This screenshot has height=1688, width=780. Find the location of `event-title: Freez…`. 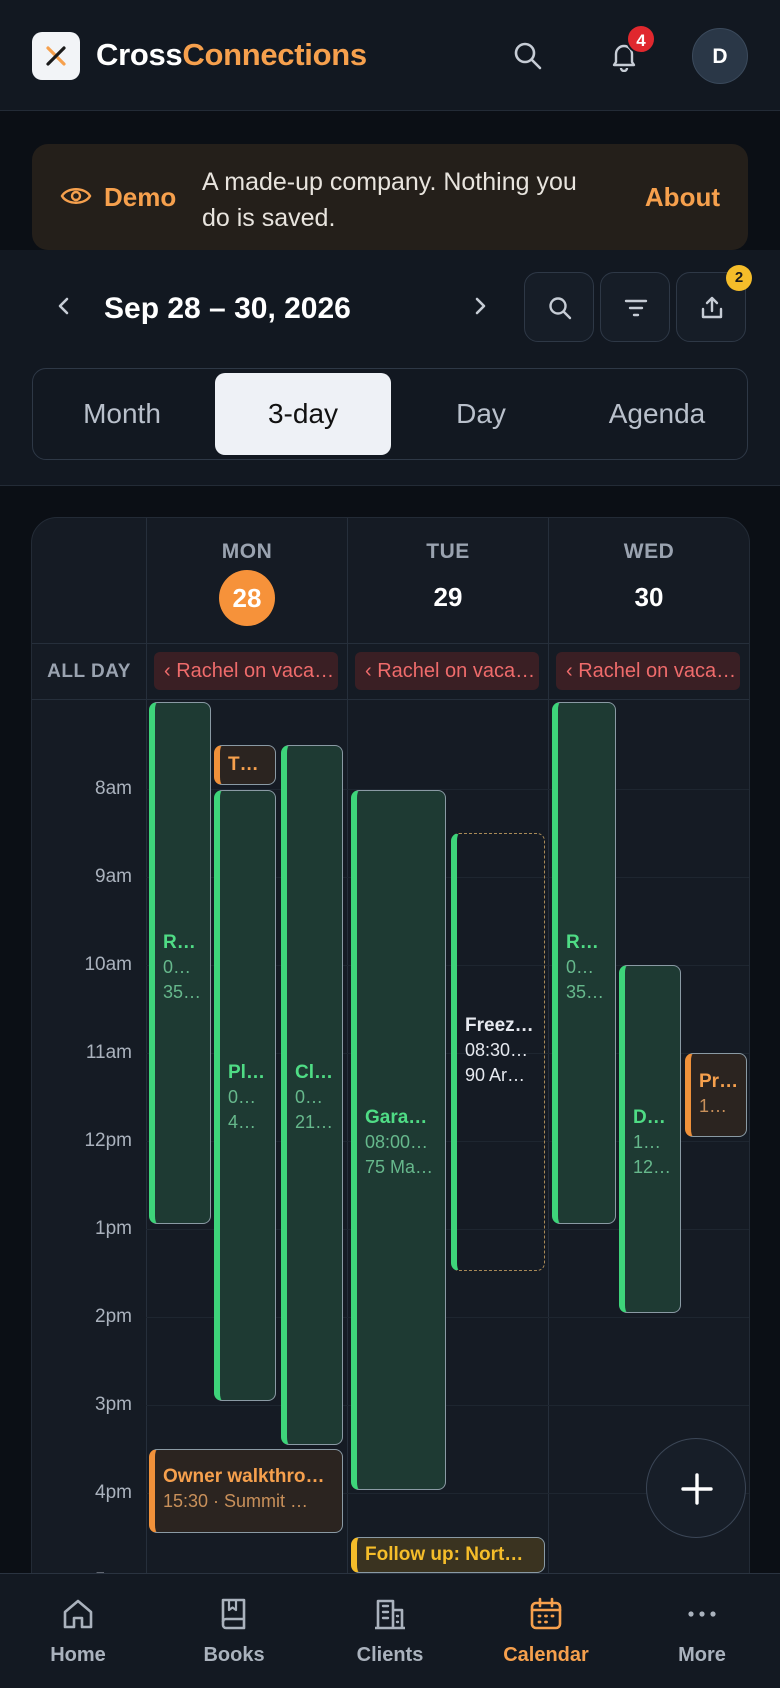

event-title: Freez… is located at coordinates (499, 1025).